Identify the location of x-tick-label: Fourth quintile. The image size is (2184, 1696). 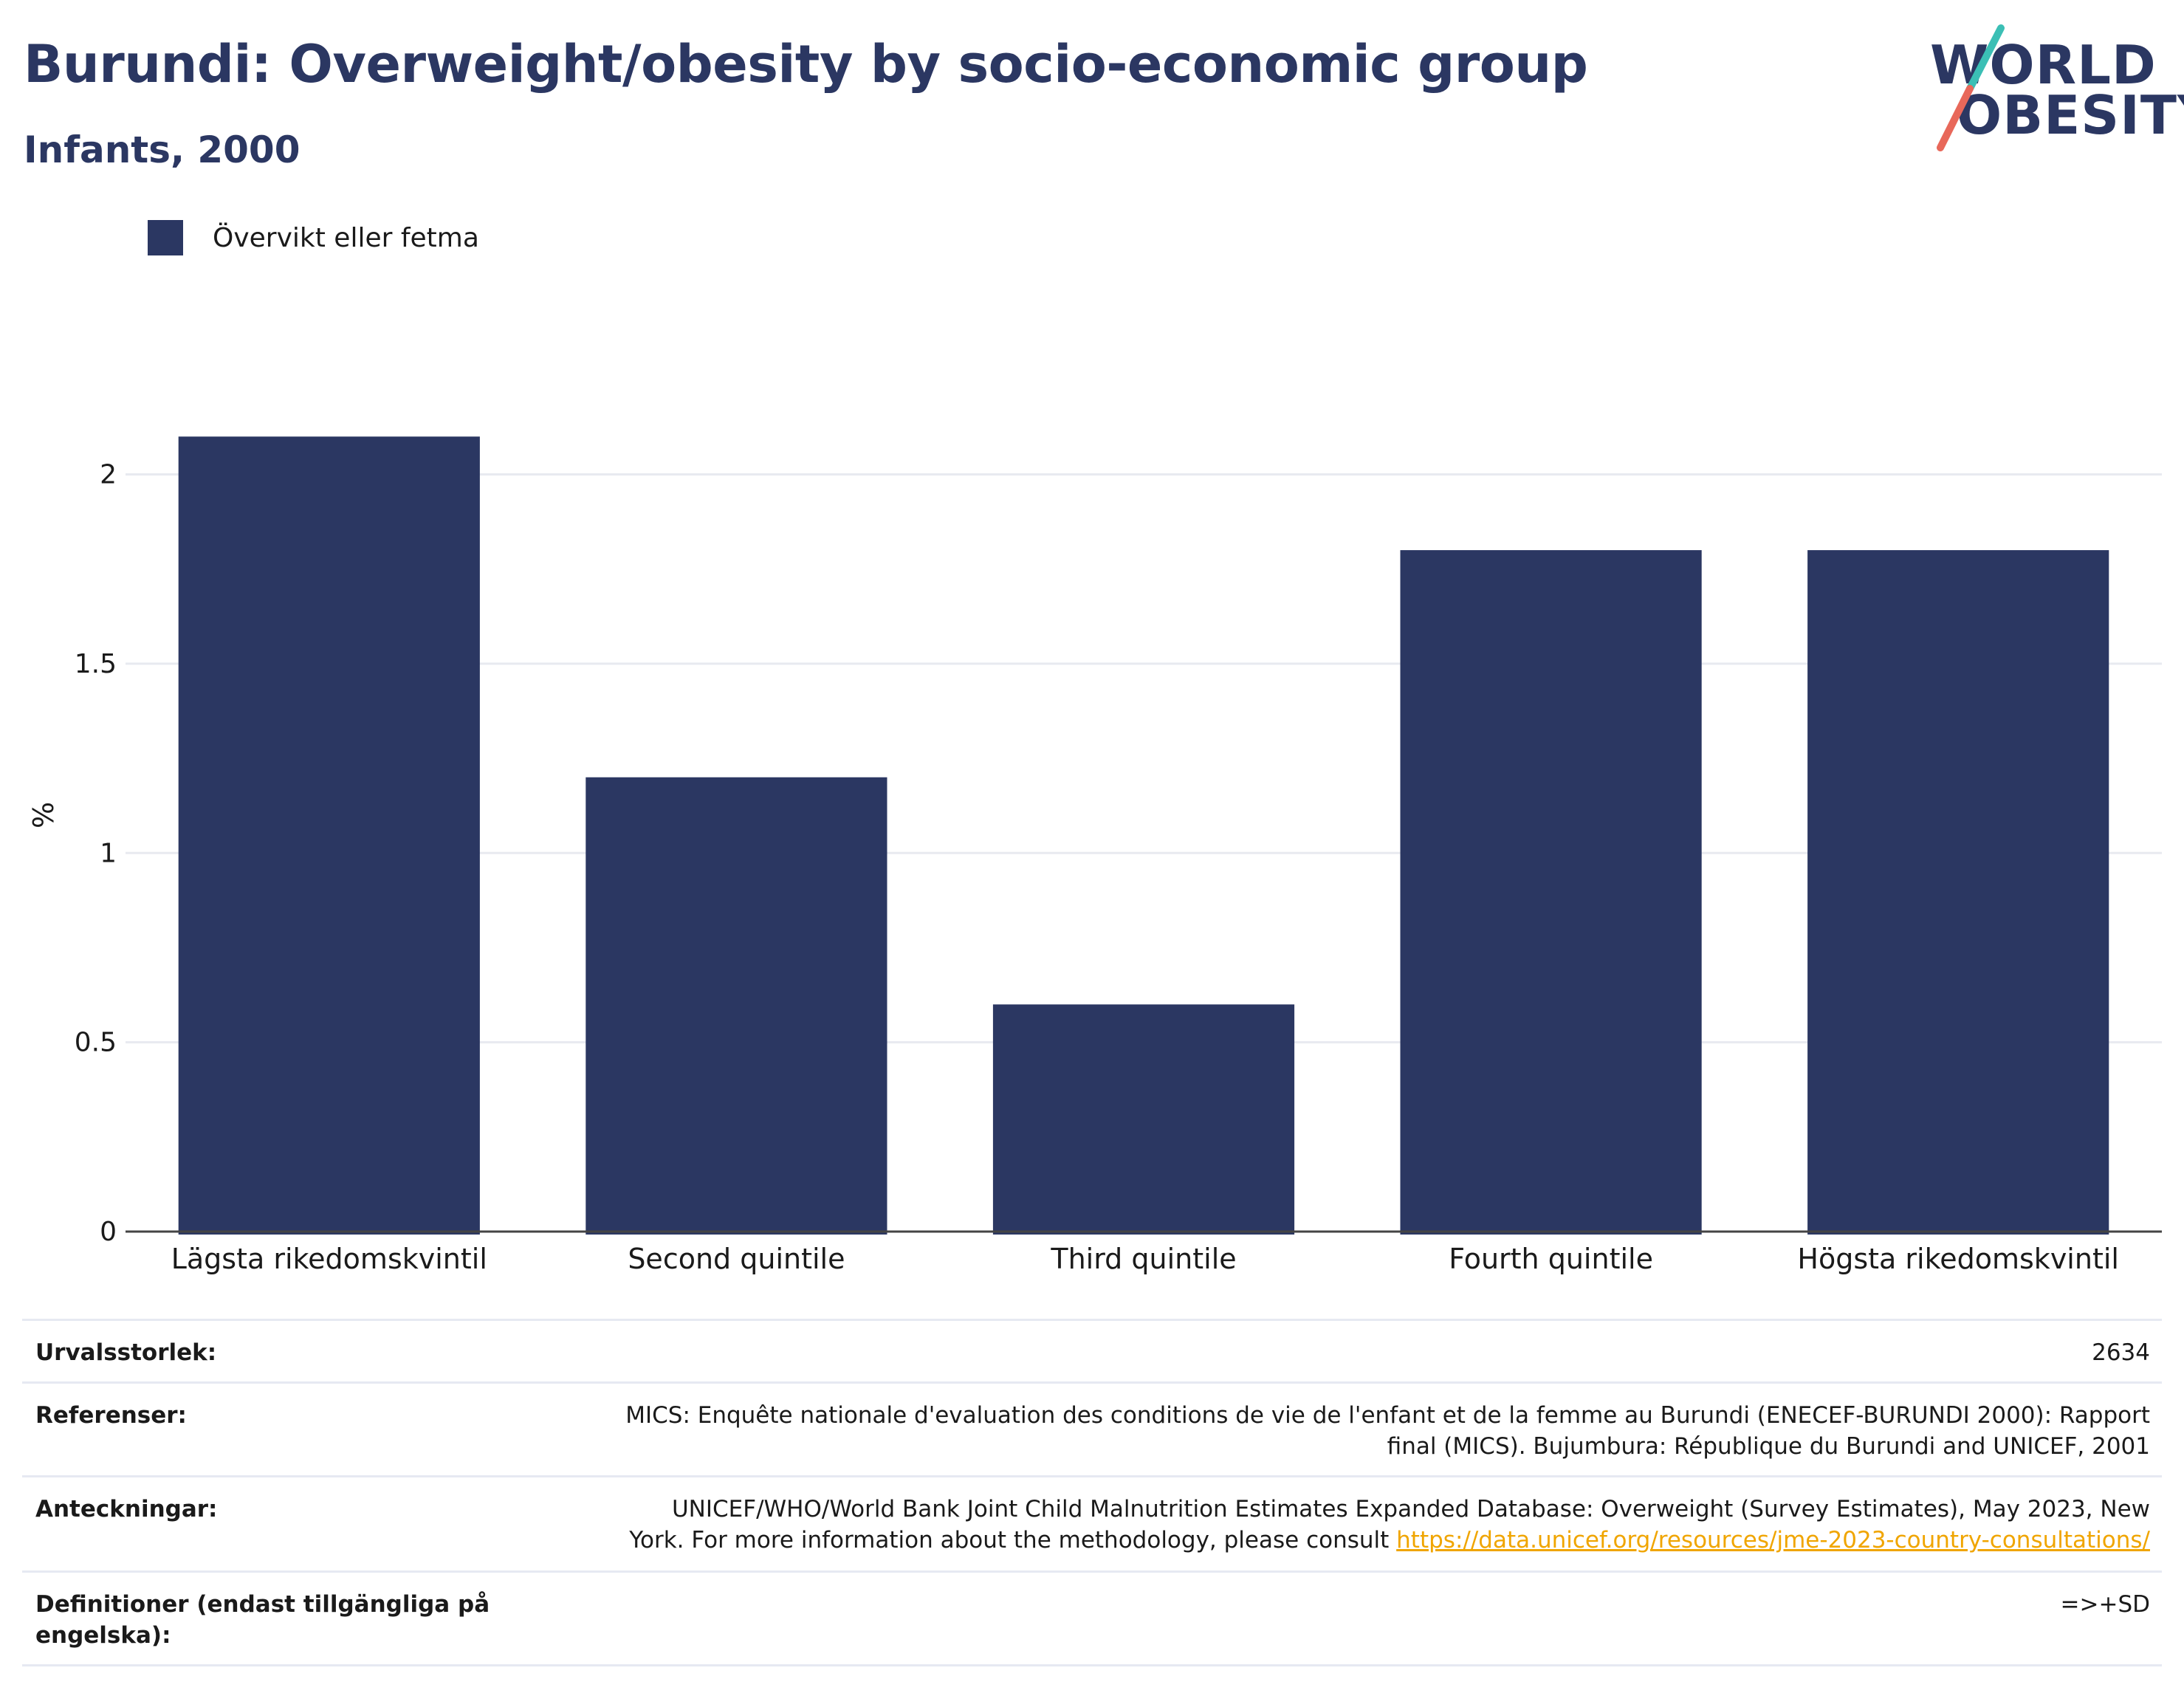
(1551, 1259).